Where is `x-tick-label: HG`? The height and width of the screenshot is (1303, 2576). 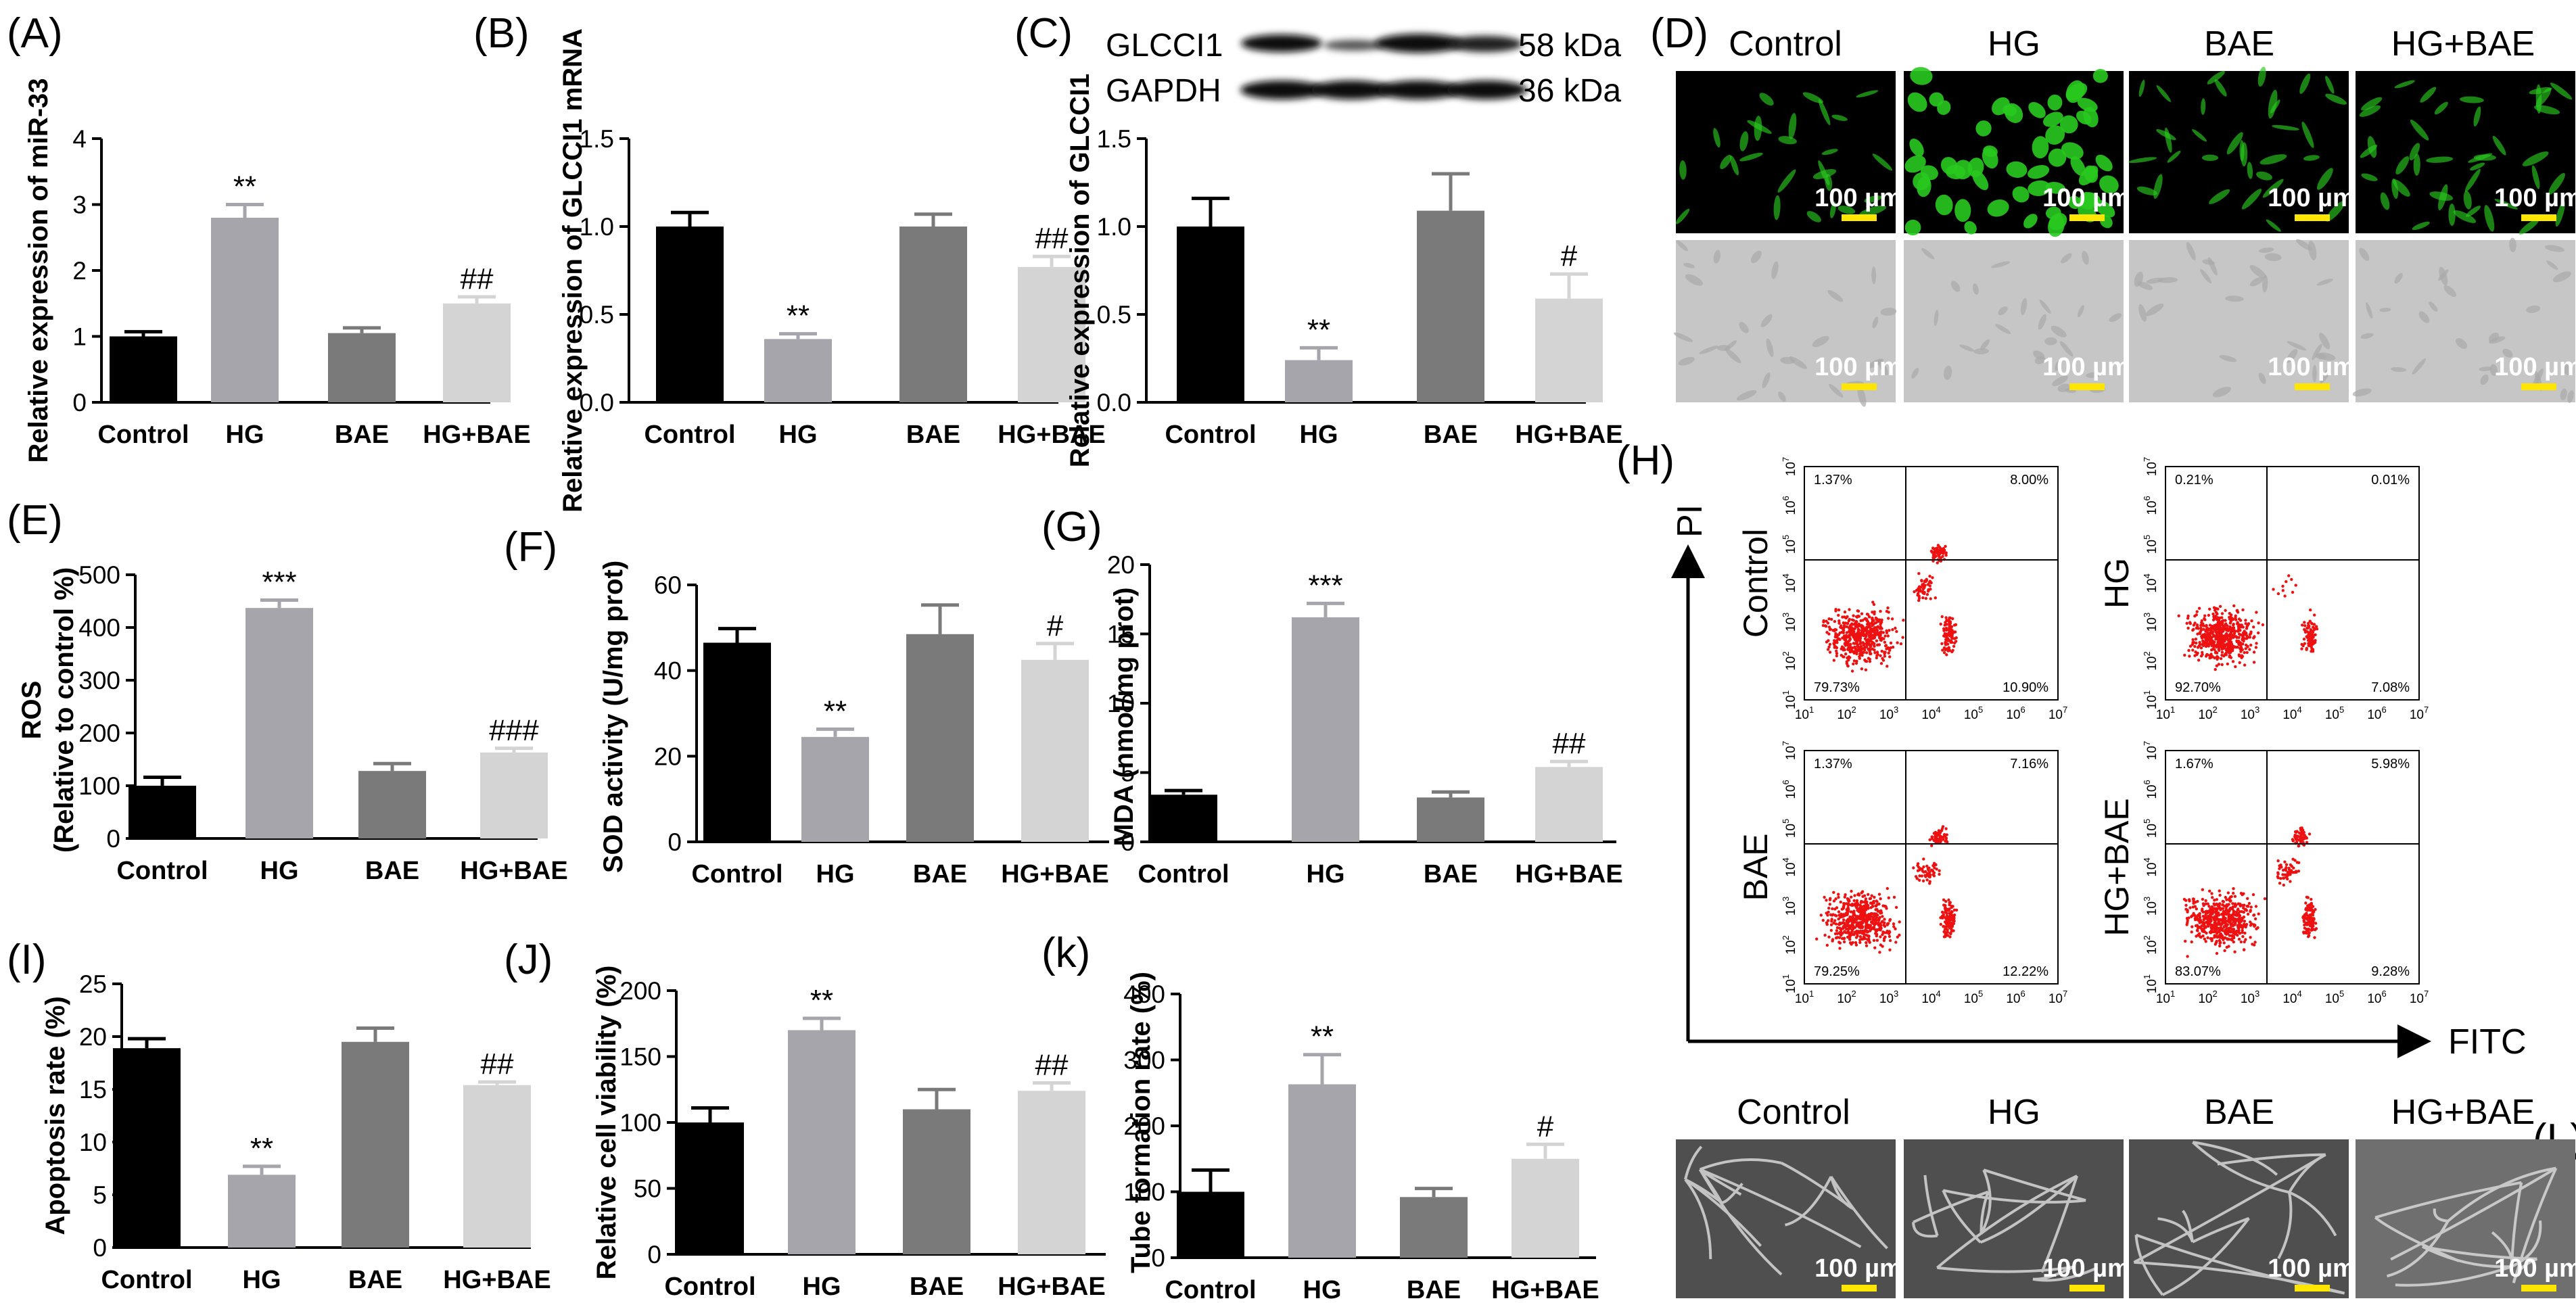 x-tick-label: HG is located at coordinates (1319, 435).